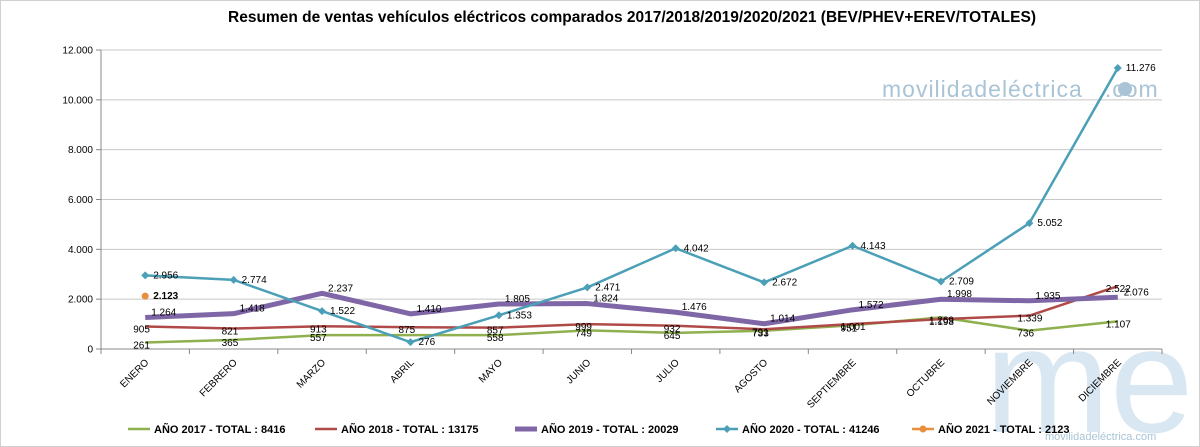  What do you see at coordinates (165, 296) in the screenshot?
I see `series-5-data-label: 2.123` at bounding box center [165, 296].